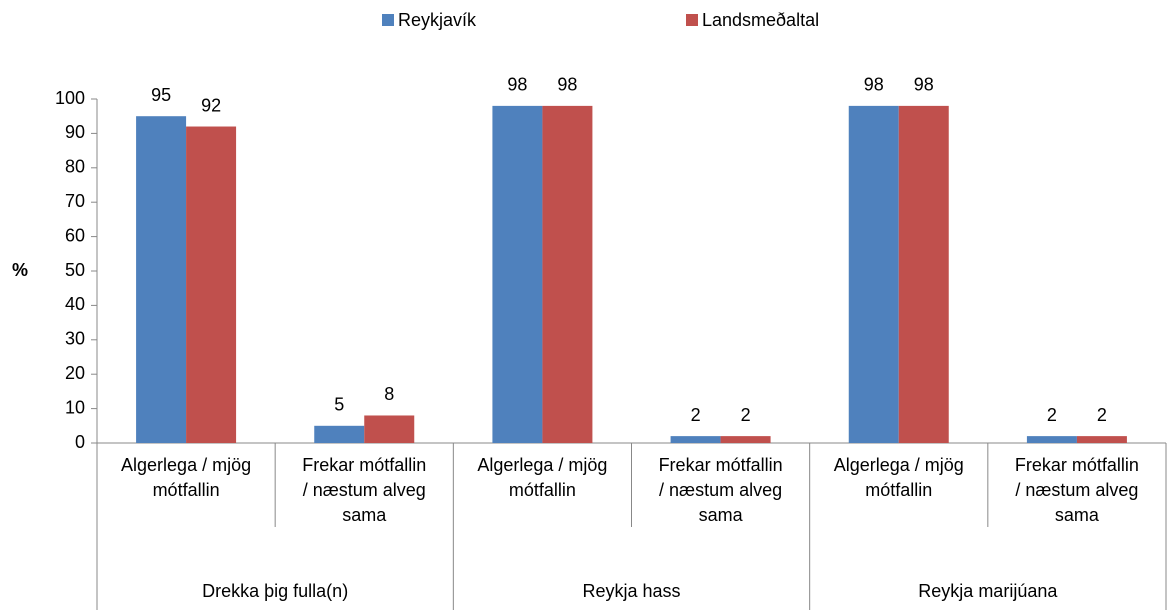 Image resolution: width=1168 pixels, height=610 pixels. I want to click on y-tick-label: 90, so click(75, 132).